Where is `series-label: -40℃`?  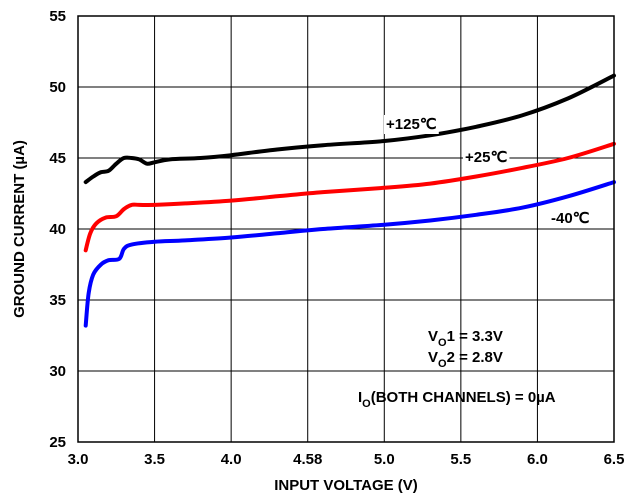
series-label: -40℃ is located at coordinates (570, 218).